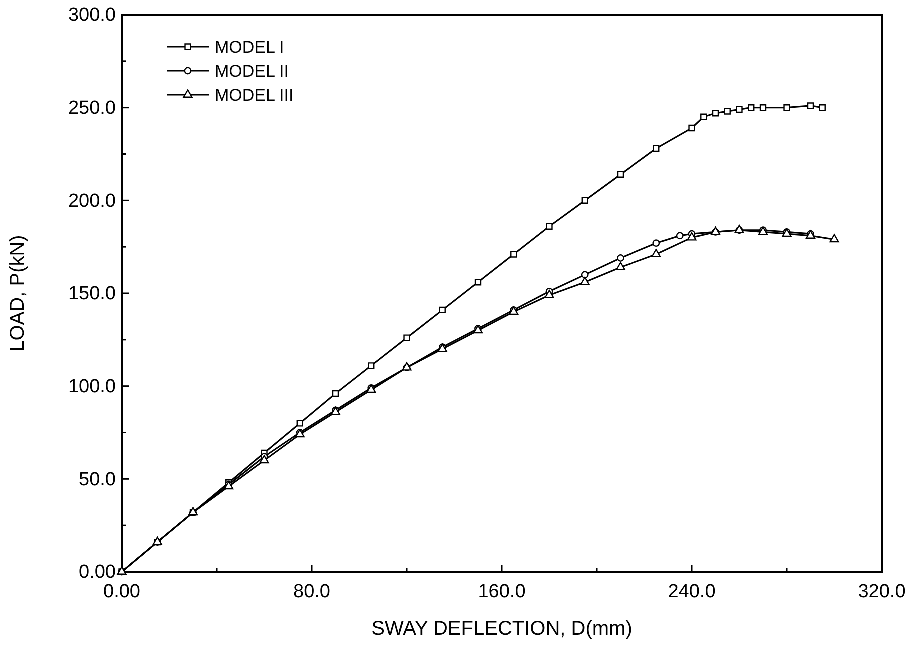 Image resolution: width=905 pixels, height=647 pixels. I want to click on x-tick-label: 160.0, so click(502, 591).